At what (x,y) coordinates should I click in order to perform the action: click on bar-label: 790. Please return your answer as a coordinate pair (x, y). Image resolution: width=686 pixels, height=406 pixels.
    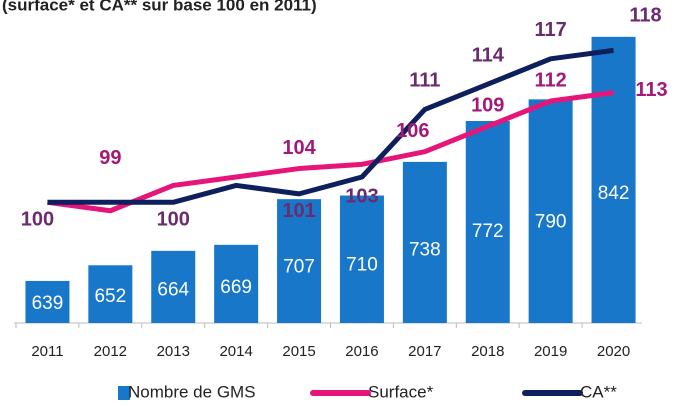
    Looking at the image, I should click on (551, 221).